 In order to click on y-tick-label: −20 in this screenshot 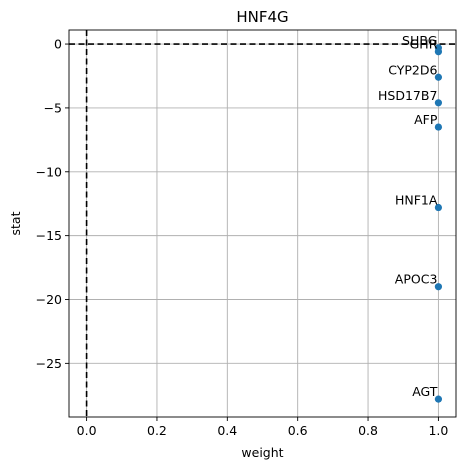, I will do `click(49, 299)`.